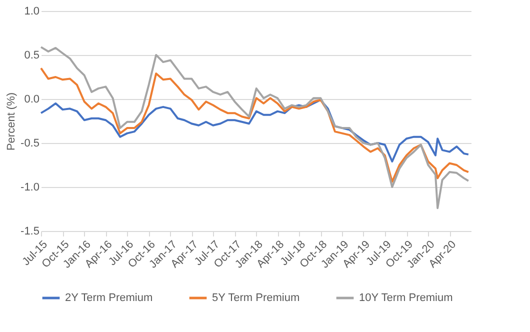  Describe the element at coordinates (30, 232) in the screenshot. I see `y-tick-label: -1.5` at that location.